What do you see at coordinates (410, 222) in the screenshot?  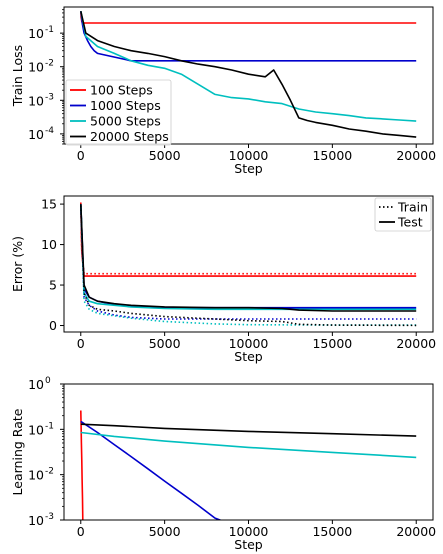 I see `error-legend-label: Test` at bounding box center [410, 222].